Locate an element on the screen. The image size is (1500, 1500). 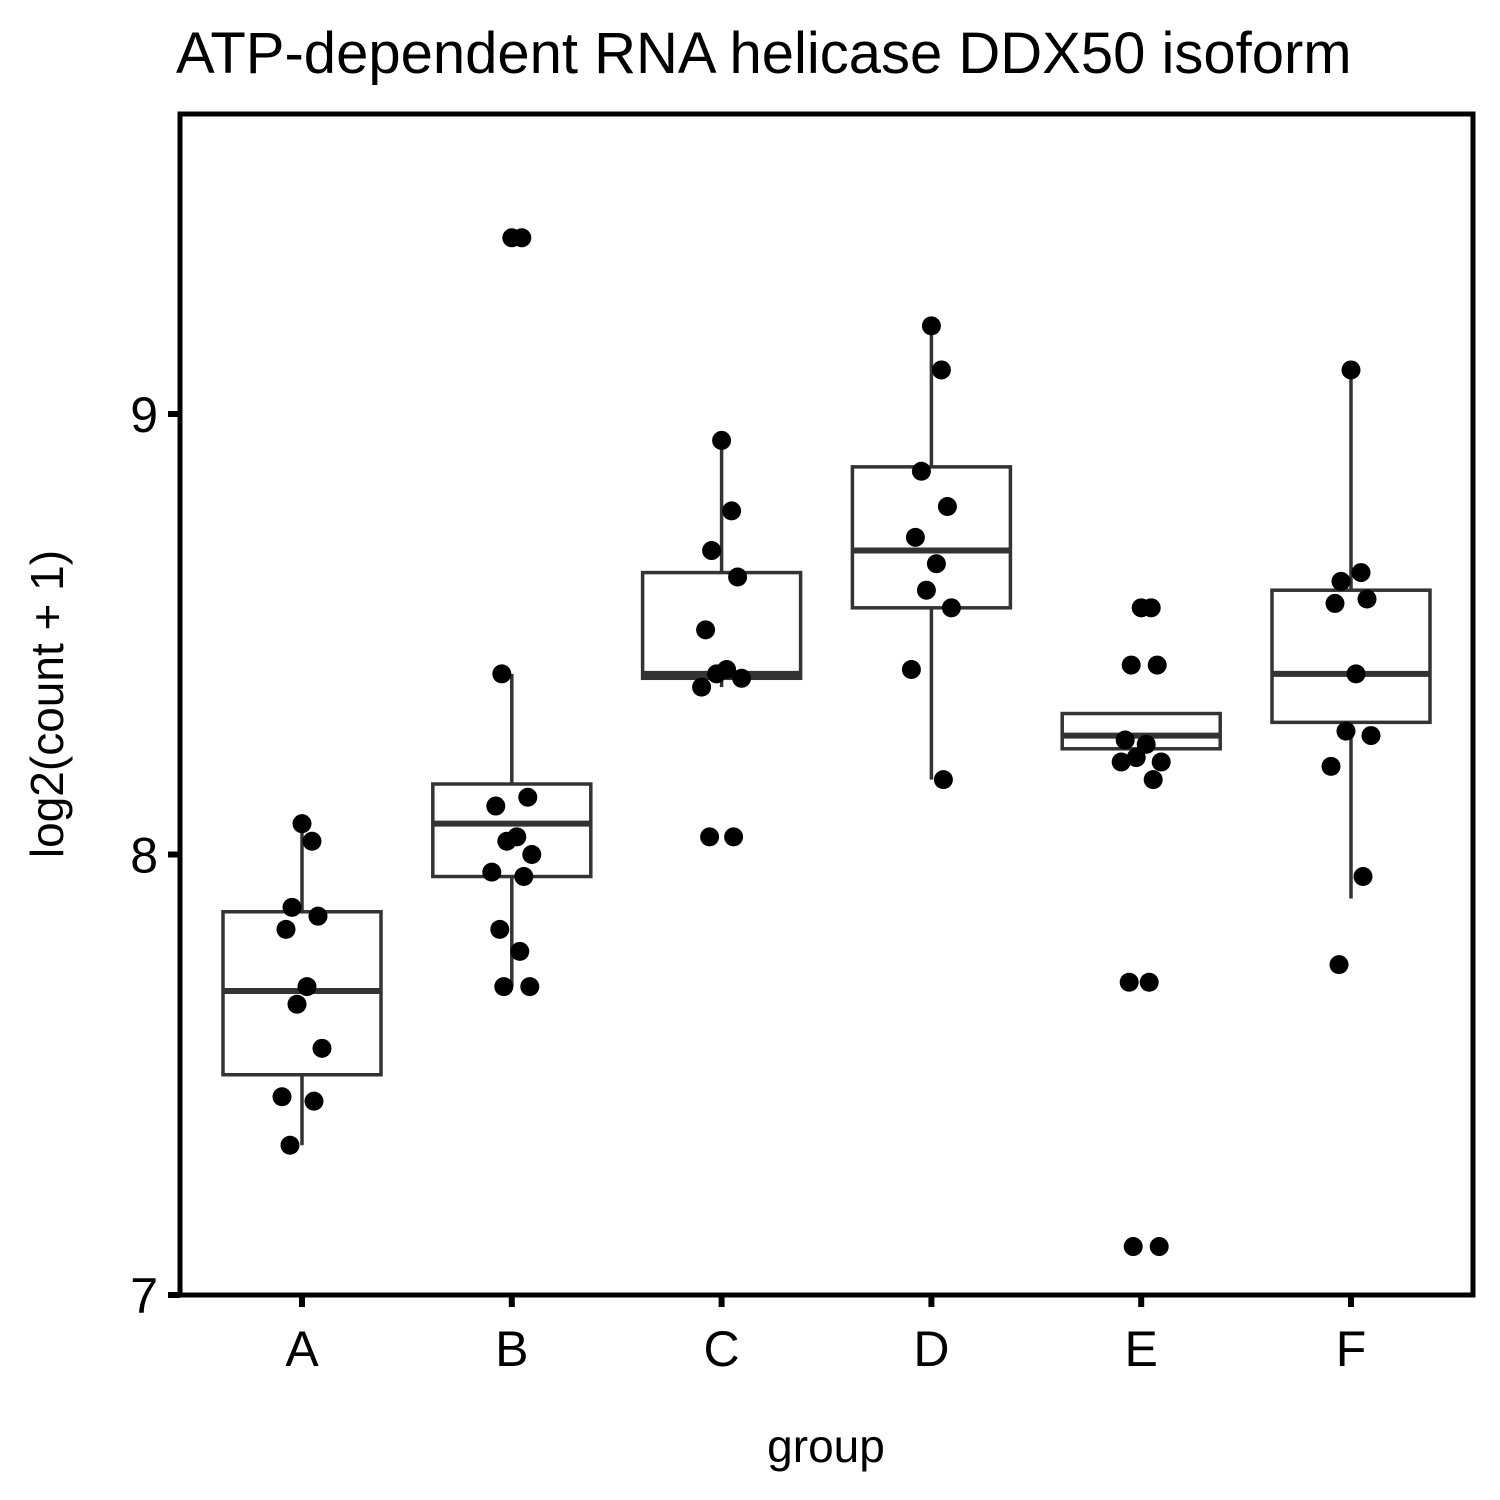
x-tick-label: D is located at coordinates (931, 1349).